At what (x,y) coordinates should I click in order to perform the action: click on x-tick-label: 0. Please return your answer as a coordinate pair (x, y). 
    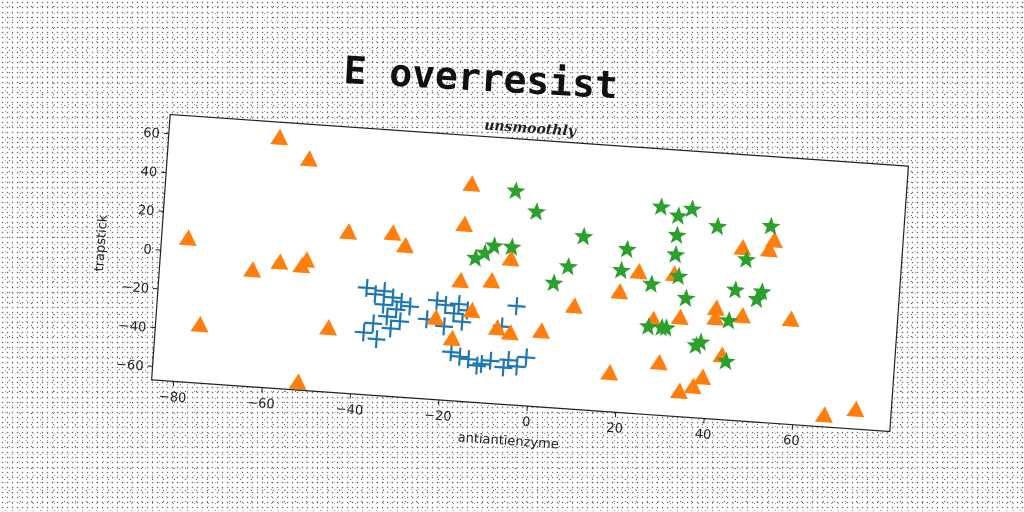
    Looking at the image, I should click on (526, 423).